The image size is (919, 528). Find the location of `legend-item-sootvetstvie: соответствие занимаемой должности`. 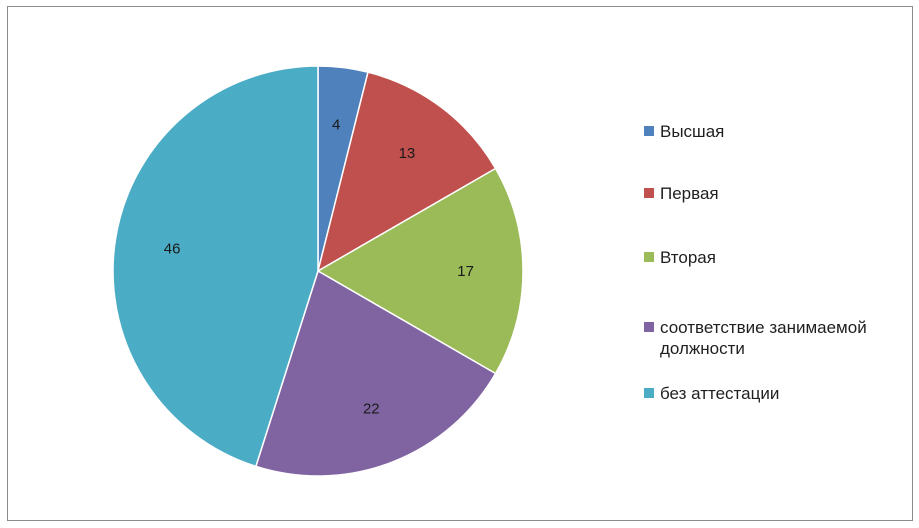

legend-item-sootvetstvie: соответствие занимаемой должности is located at coordinates (779, 338).